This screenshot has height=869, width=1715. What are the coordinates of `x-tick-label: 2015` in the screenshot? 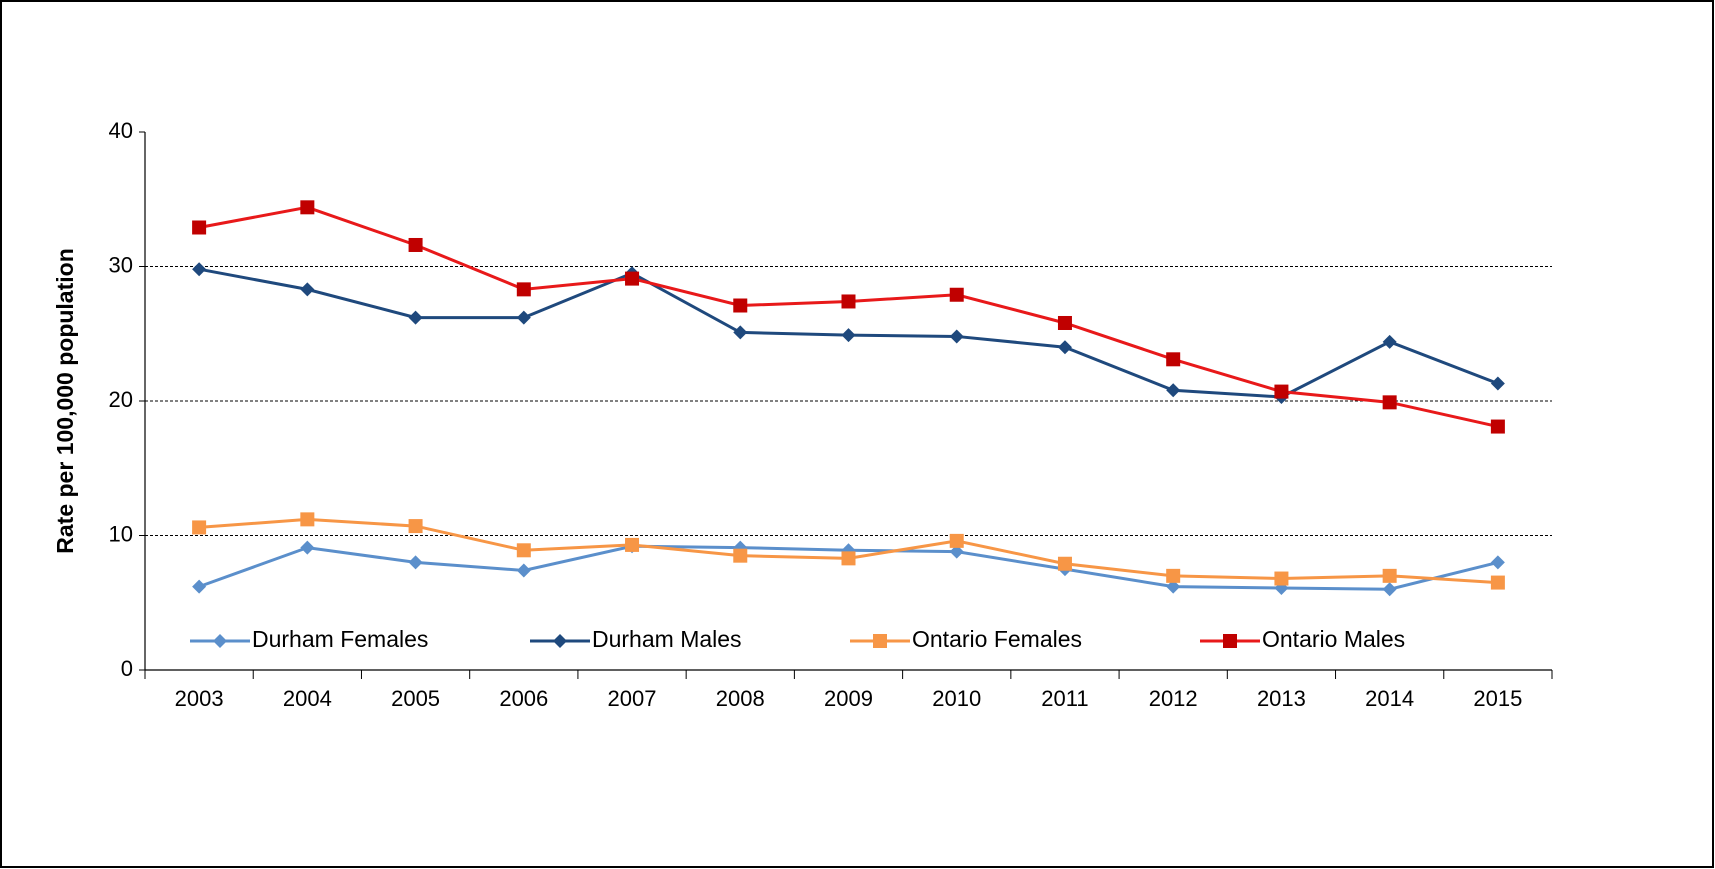 It's located at (1497, 698).